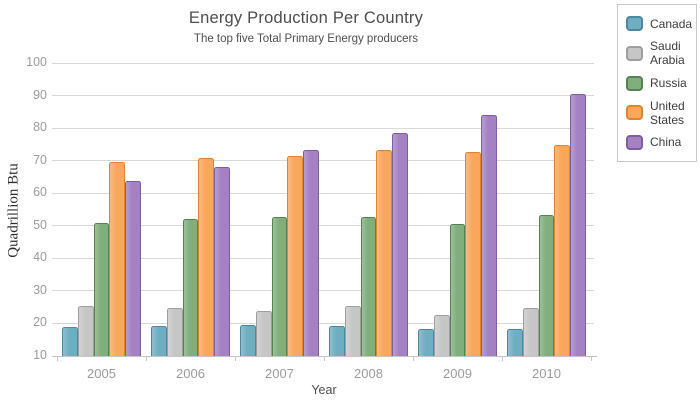 Image resolution: width=700 pixels, height=405 pixels. I want to click on bar-saudi-arabia-2010, so click(530, 332).